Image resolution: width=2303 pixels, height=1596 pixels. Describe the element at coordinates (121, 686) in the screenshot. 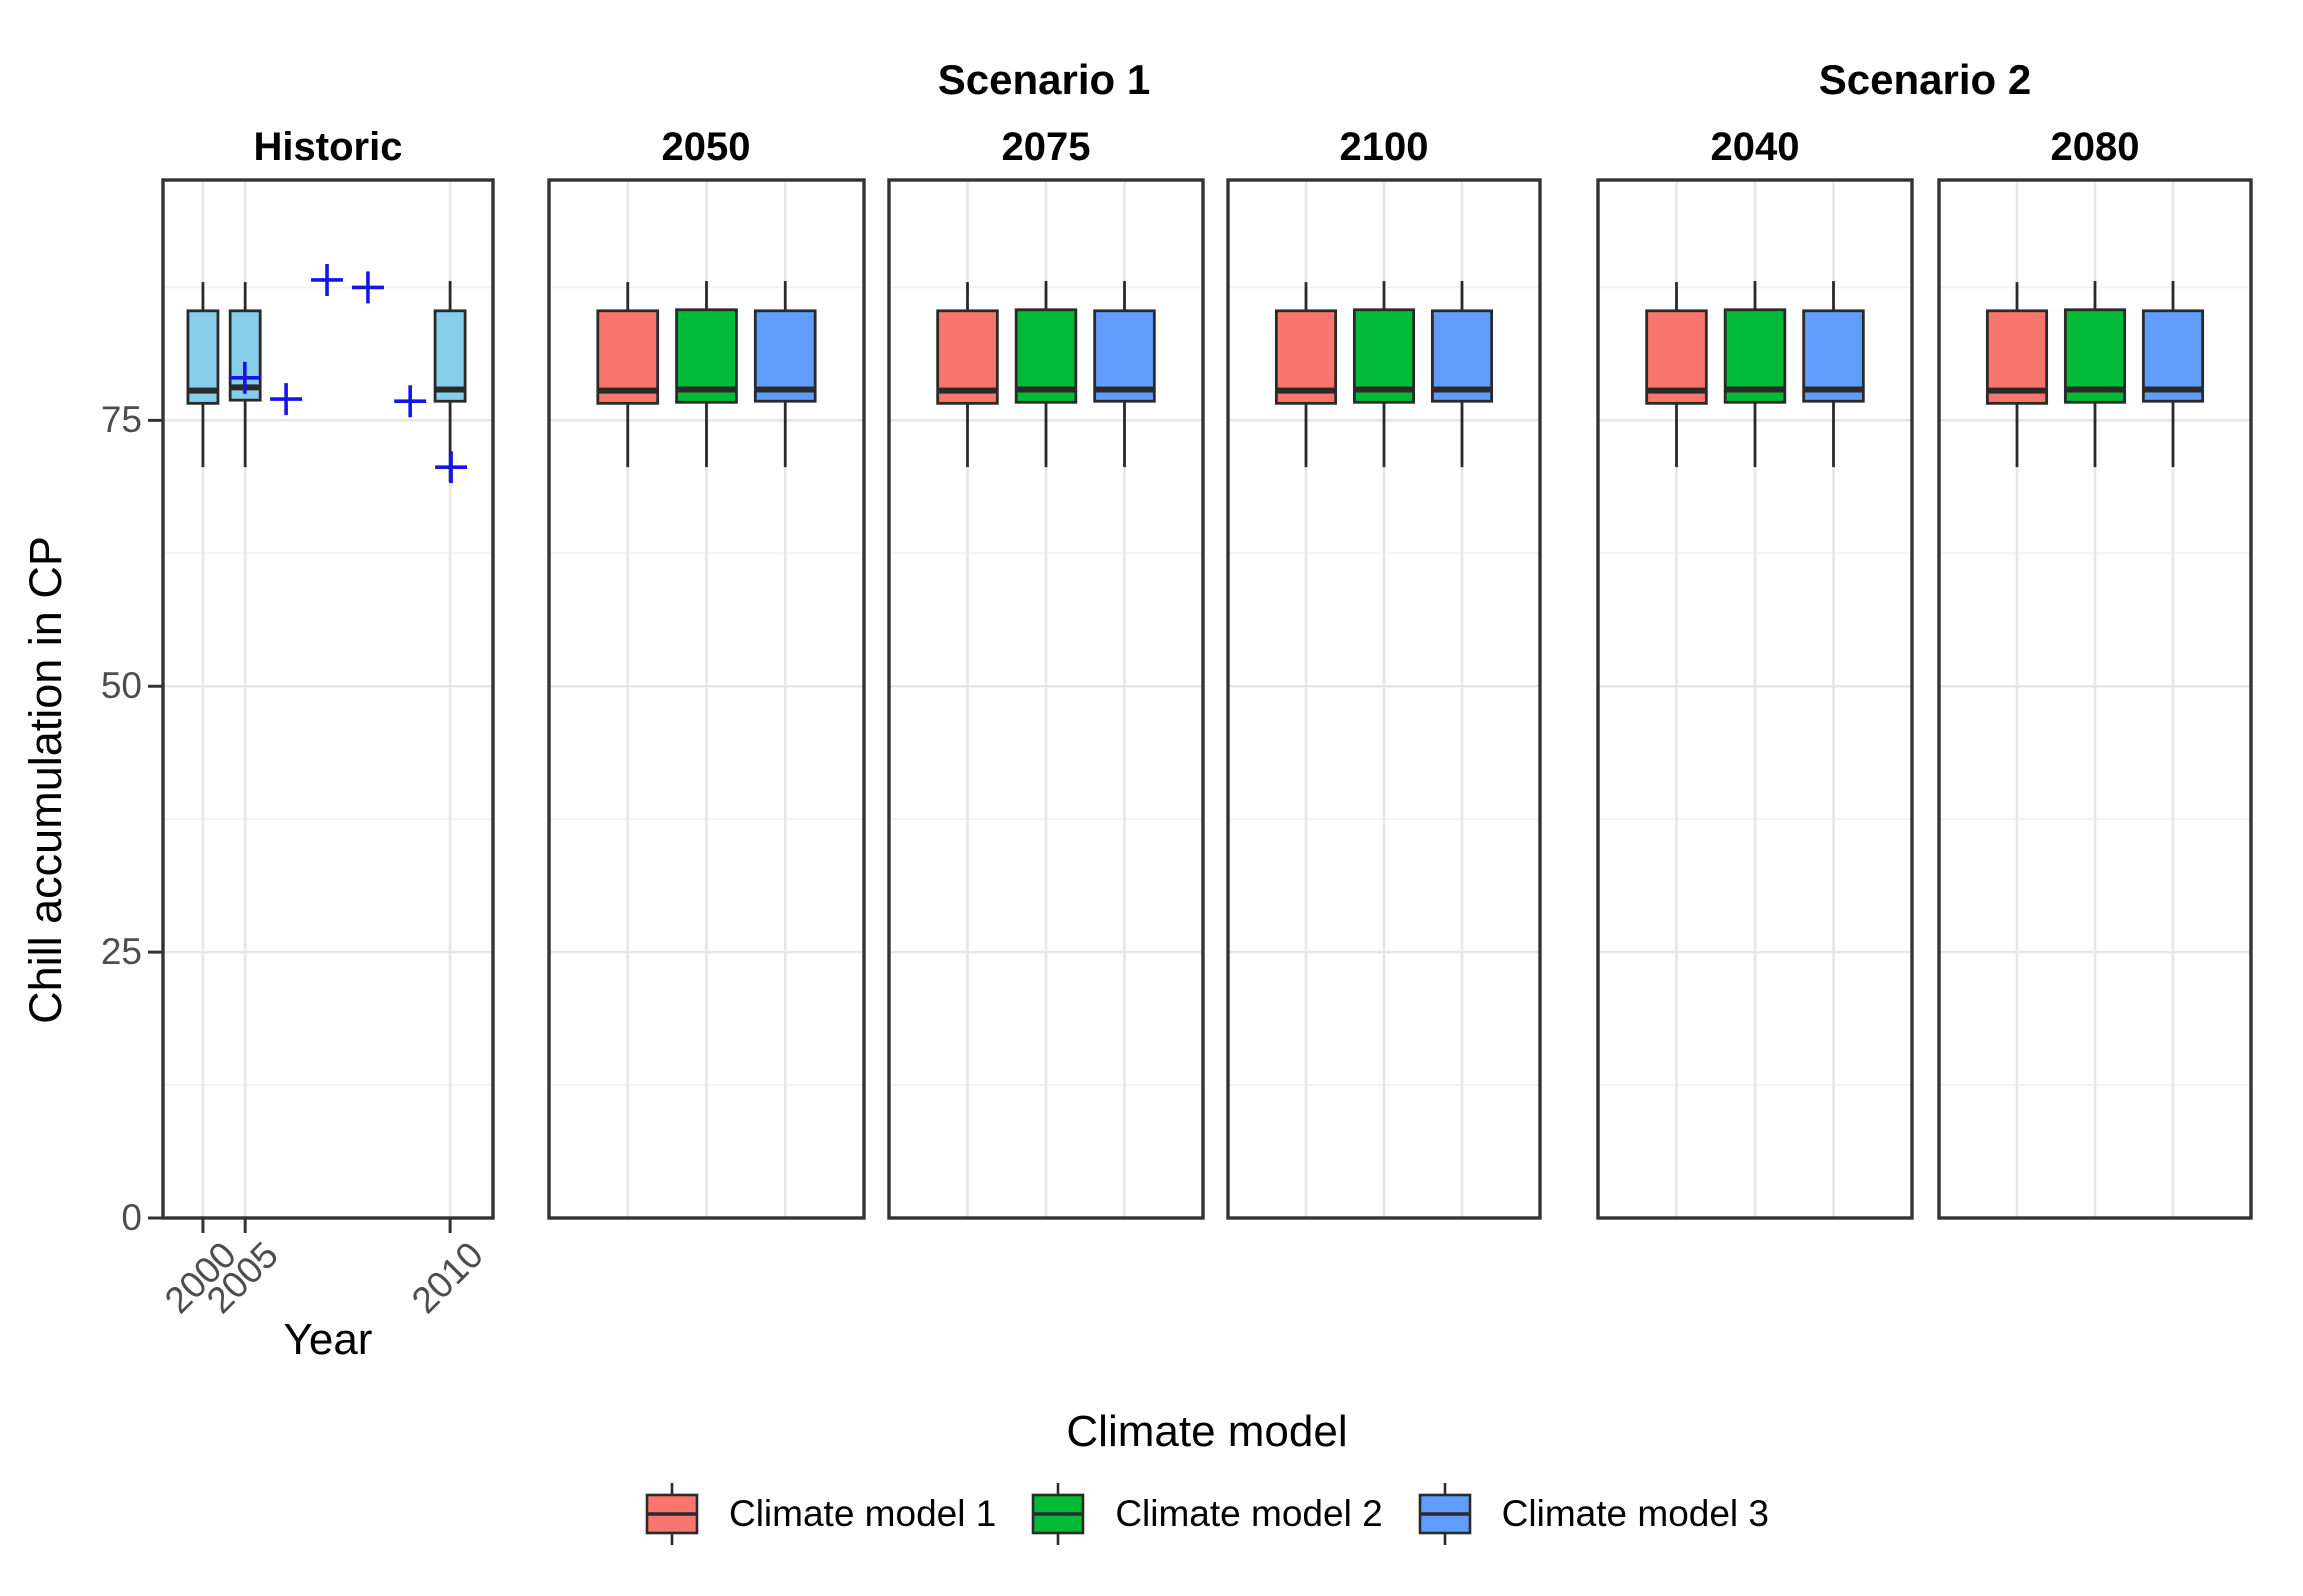

I see `y-tick-label: 50` at that location.